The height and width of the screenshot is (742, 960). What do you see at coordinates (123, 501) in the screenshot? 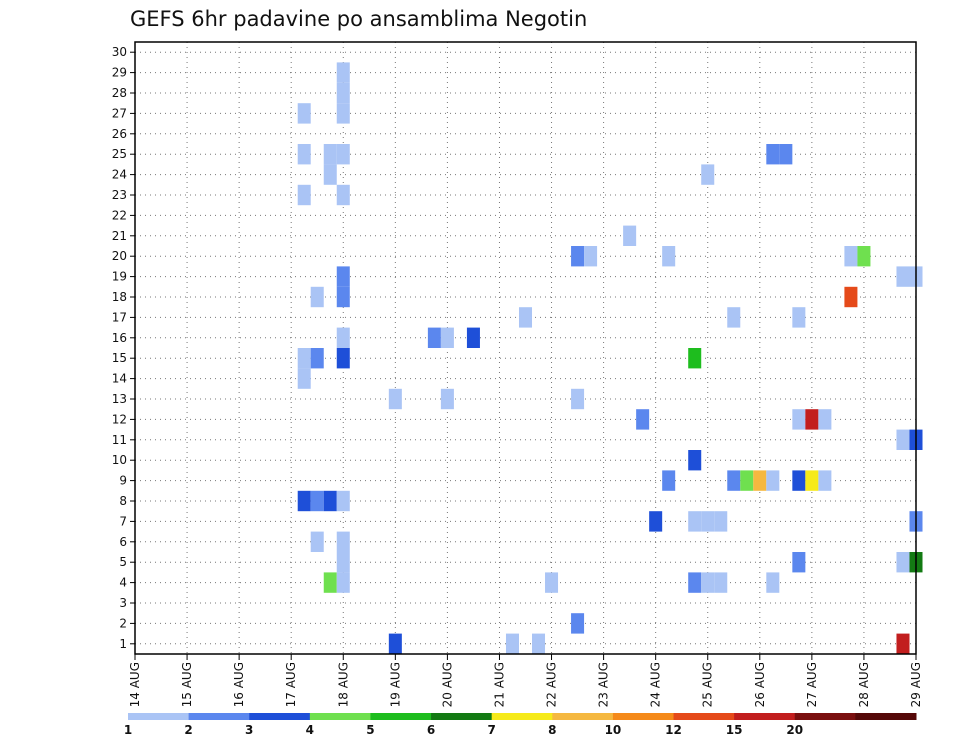
I see `y-tick-label: 8` at bounding box center [123, 501].